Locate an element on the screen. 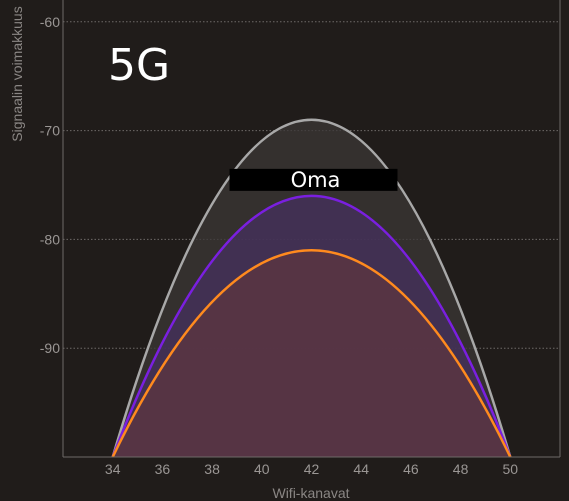 Image resolution: width=569 pixels, height=501 pixels. y-tick-label: -80 is located at coordinates (50, 239).